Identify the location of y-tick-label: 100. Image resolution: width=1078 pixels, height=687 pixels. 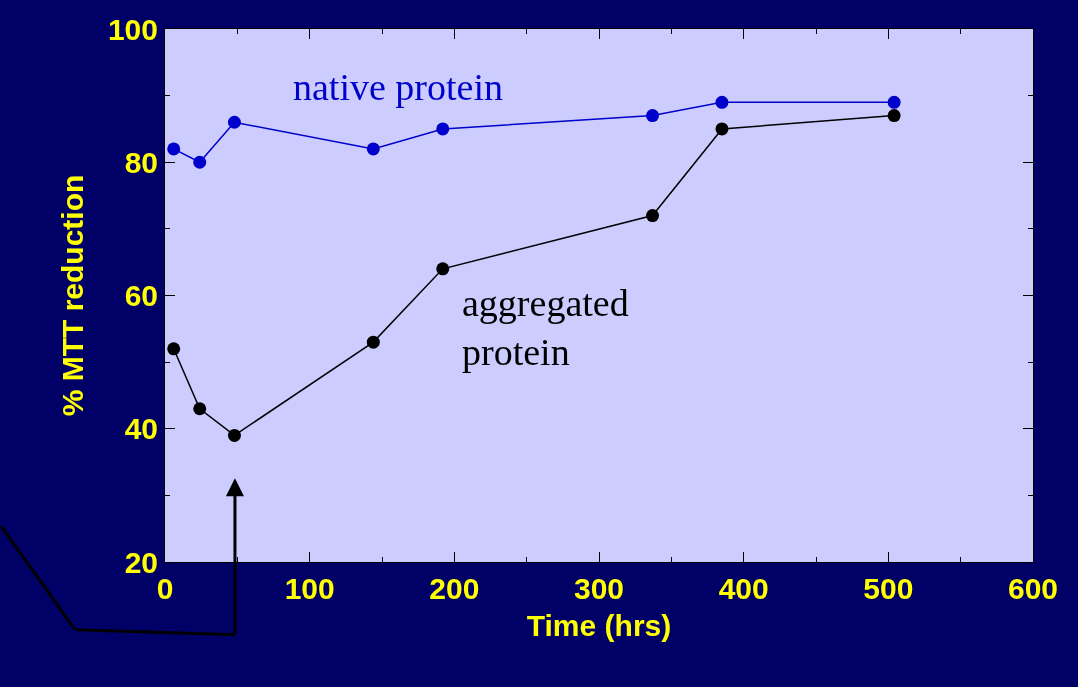
(132, 29).